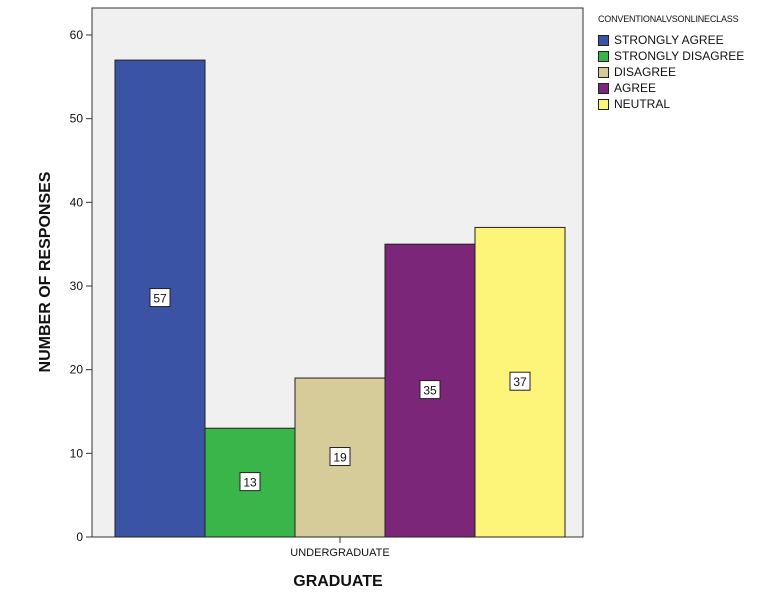  Describe the element at coordinates (645, 72) in the screenshot. I see `legend-label: DISAGREE` at that location.